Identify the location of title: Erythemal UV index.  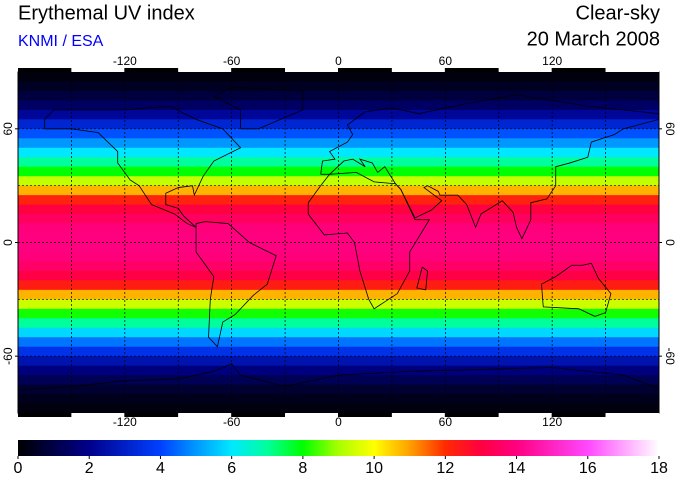
(106, 13).